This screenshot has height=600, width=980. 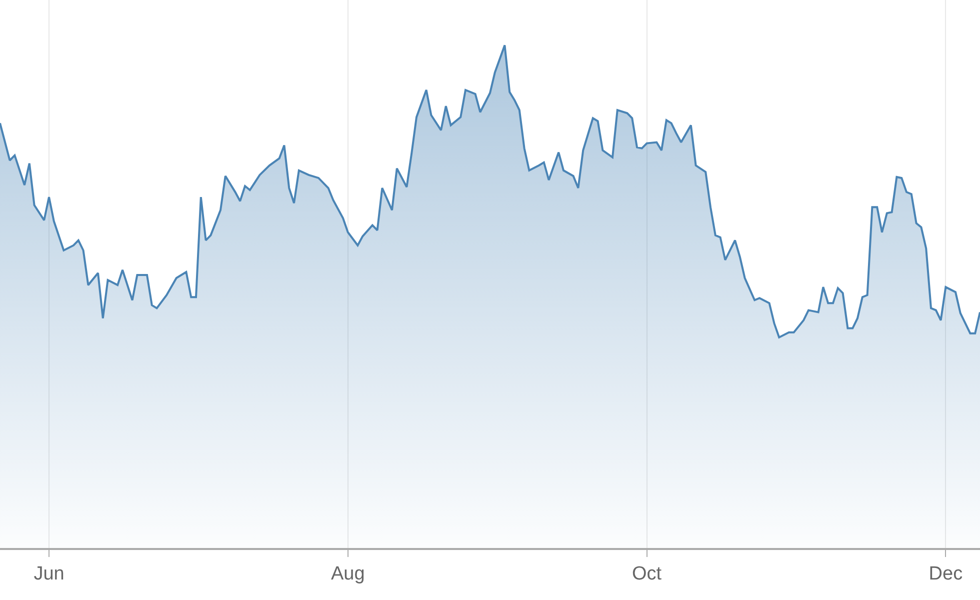 I want to click on x-tick-label: Oct, so click(x=647, y=574).